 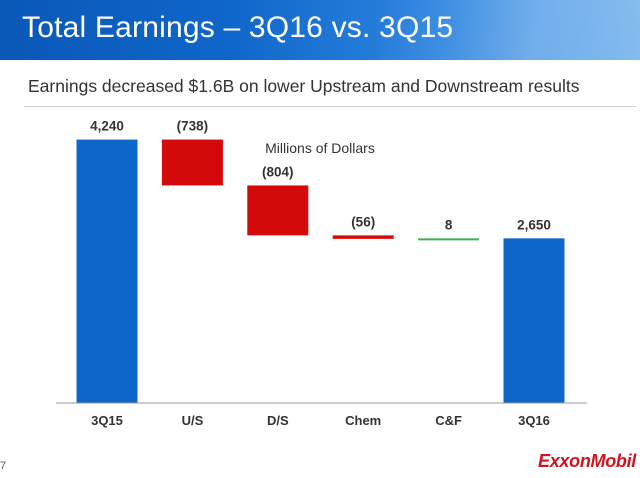 I want to click on bar-d-s, so click(x=278, y=210).